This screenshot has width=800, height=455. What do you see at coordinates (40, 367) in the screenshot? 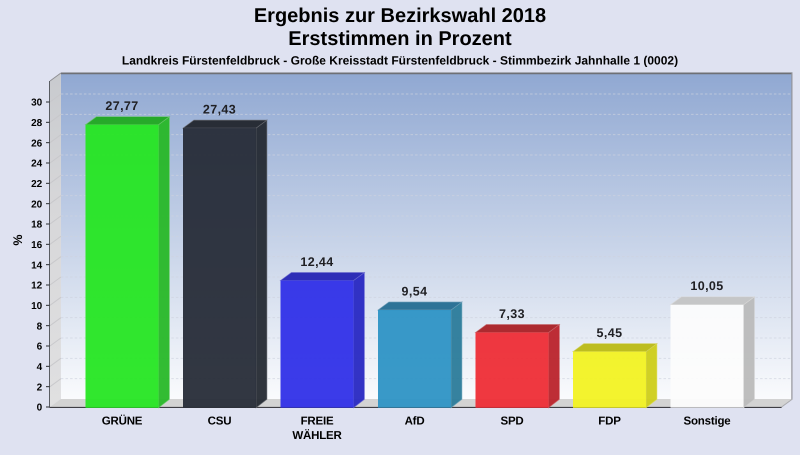
I see `svg-text: 4` at bounding box center [40, 367].